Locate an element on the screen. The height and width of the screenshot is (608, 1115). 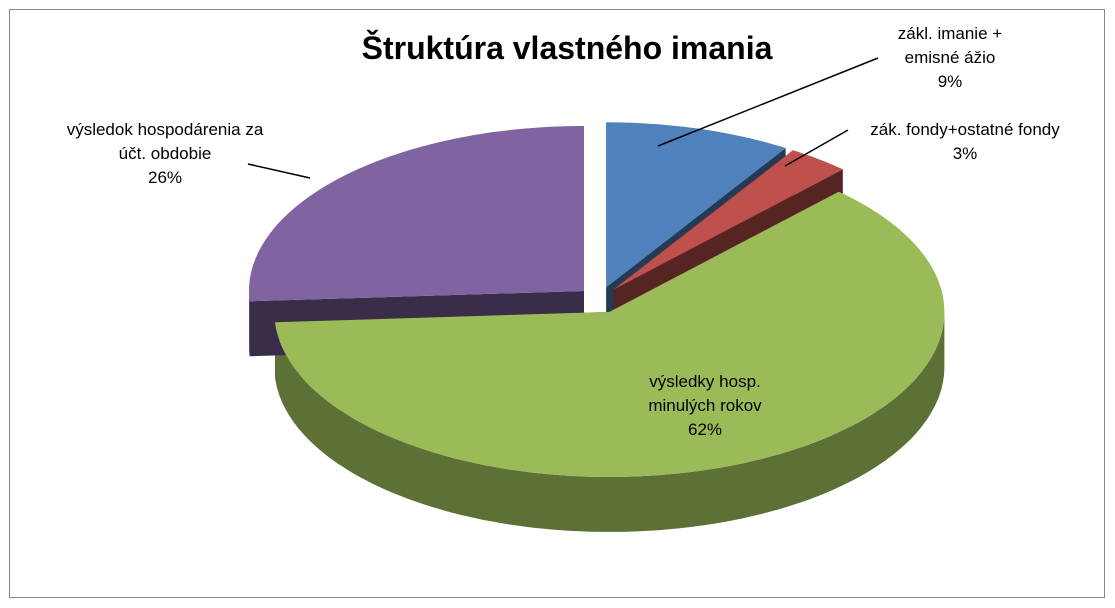
label-value: 26% is located at coordinates (165, 177).